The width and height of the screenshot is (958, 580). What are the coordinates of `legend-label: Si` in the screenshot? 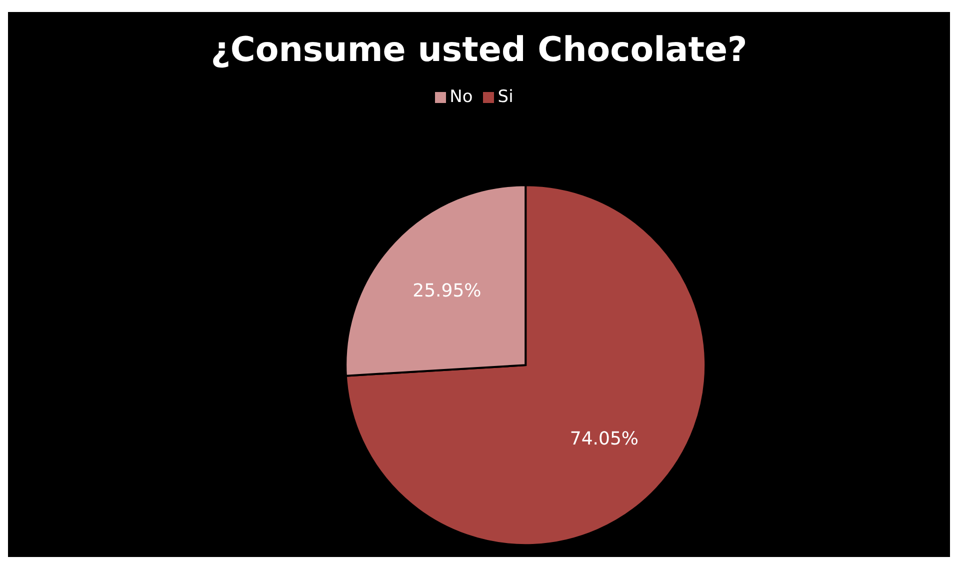 It's located at (506, 97).